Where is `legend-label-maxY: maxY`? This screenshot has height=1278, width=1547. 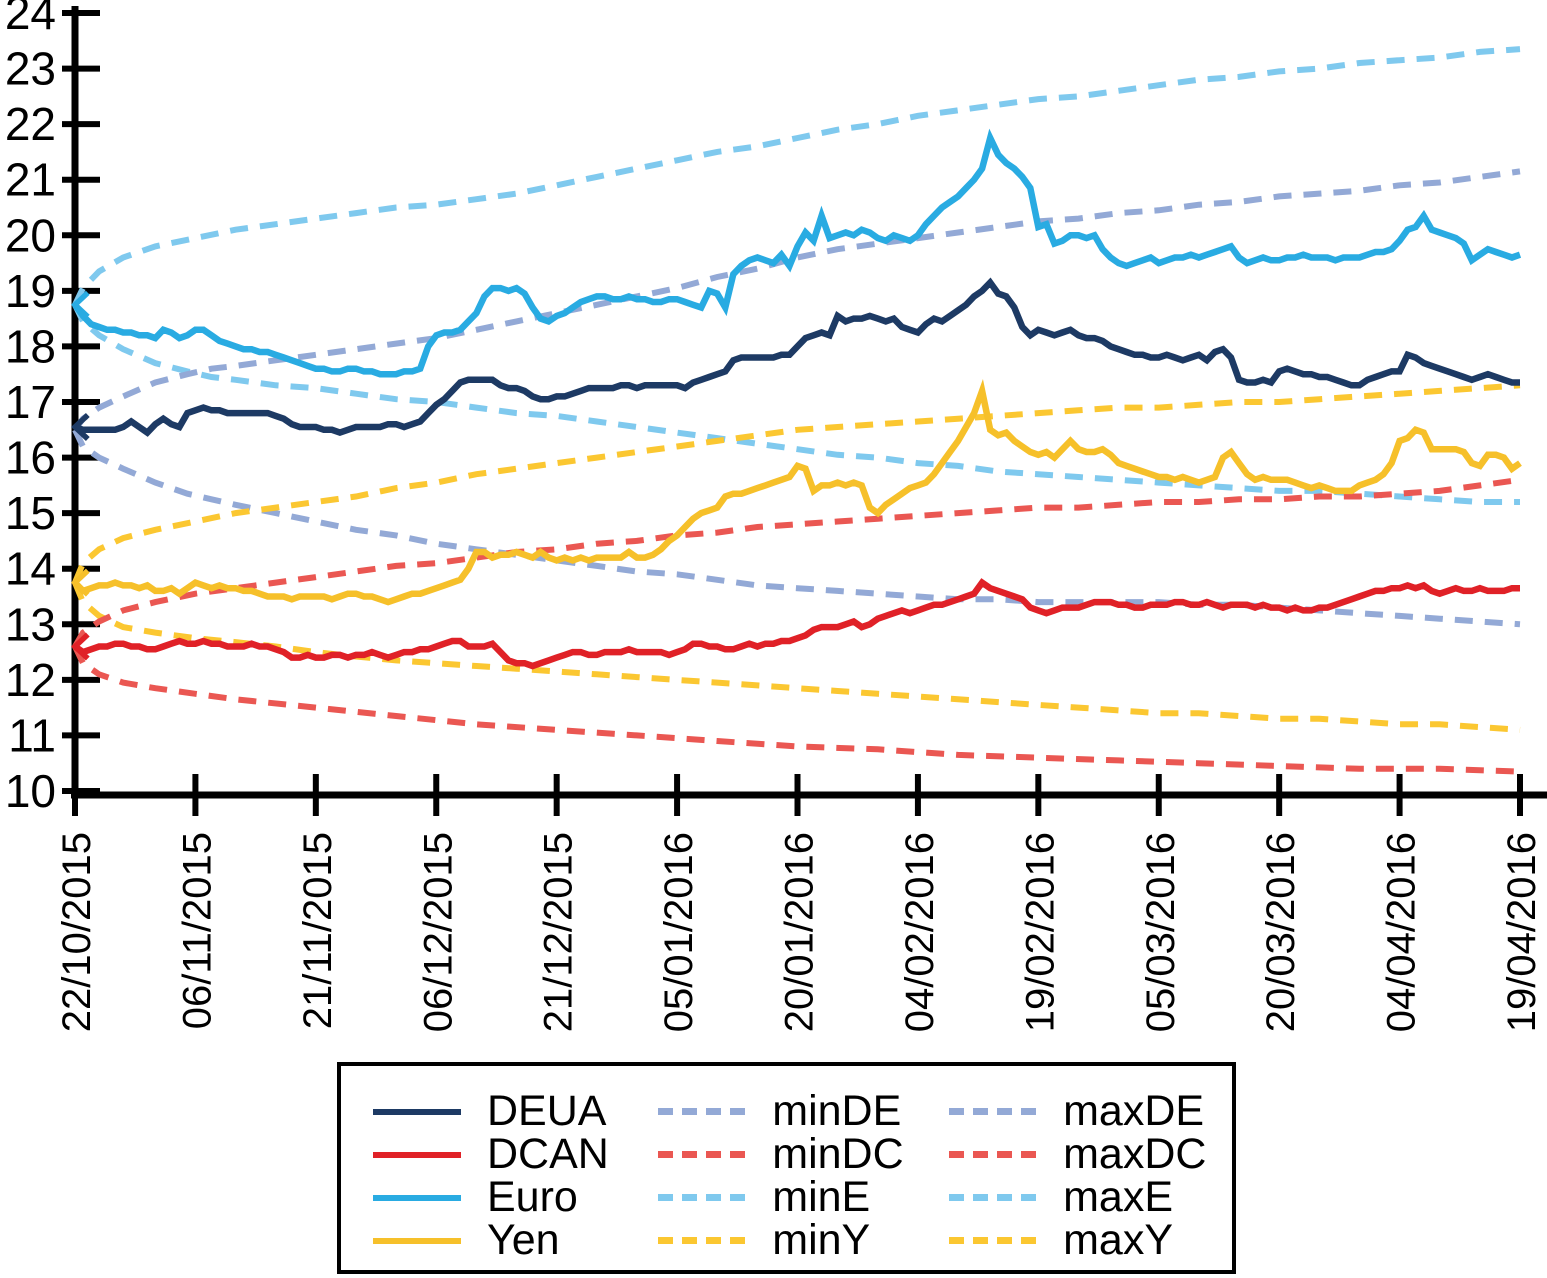
legend-label-maxY: maxY is located at coordinates (1118, 1240).